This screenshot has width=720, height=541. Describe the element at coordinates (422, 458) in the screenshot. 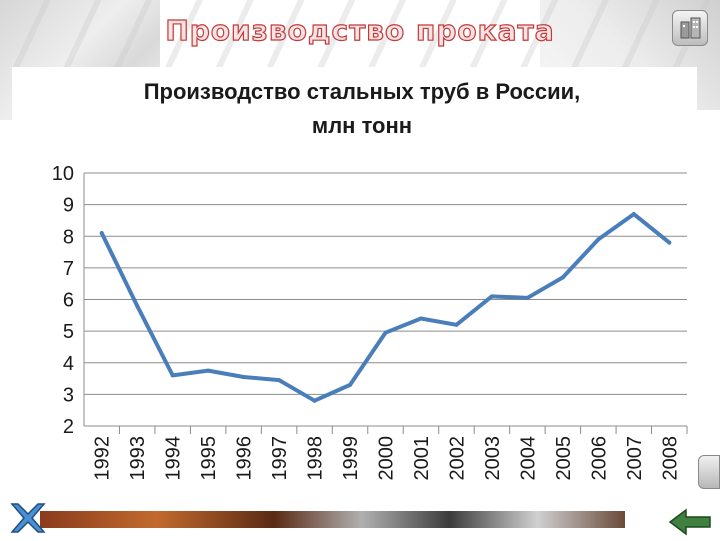

I see `x-tick-label: 2001` at that location.